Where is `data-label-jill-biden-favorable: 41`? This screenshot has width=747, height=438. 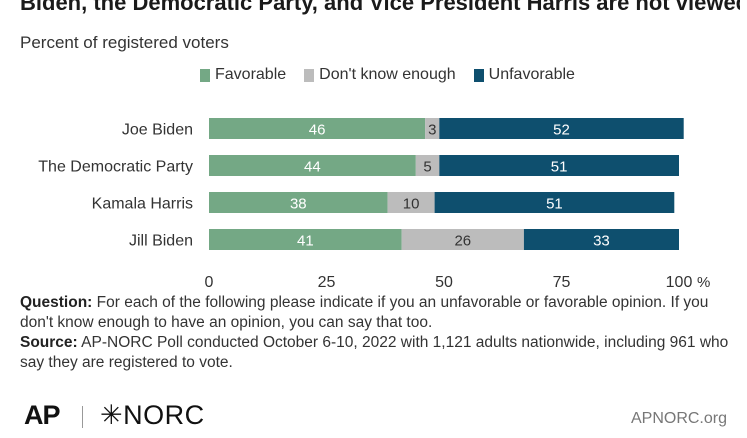 data-label-jill-biden-favorable: 41 is located at coordinates (305, 241).